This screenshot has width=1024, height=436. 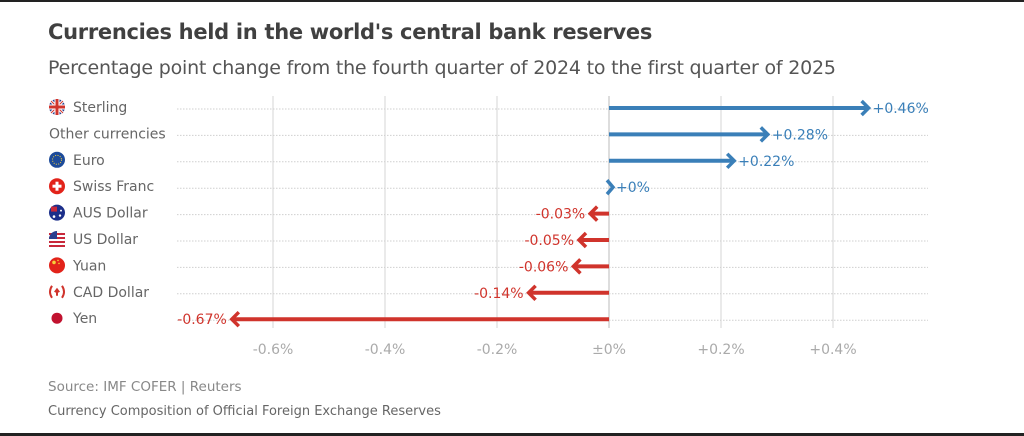 I want to click on x-tick-label: +0.4%, so click(x=832, y=350).